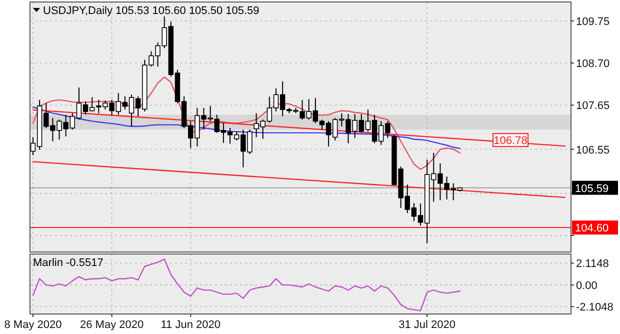 The height and width of the screenshot is (334, 620). What do you see at coordinates (427, 325) in the screenshot?
I see `x-tick-label: 31 Jul 2020` at bounding box center [427, 325].